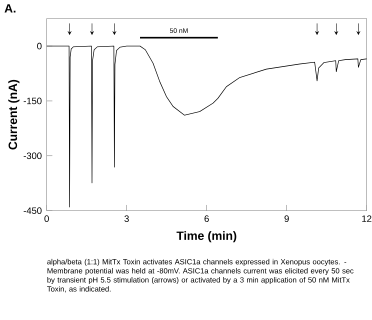 The image size is (372, 320). I want to click on x-tick-label: 12, so click(367, 218).